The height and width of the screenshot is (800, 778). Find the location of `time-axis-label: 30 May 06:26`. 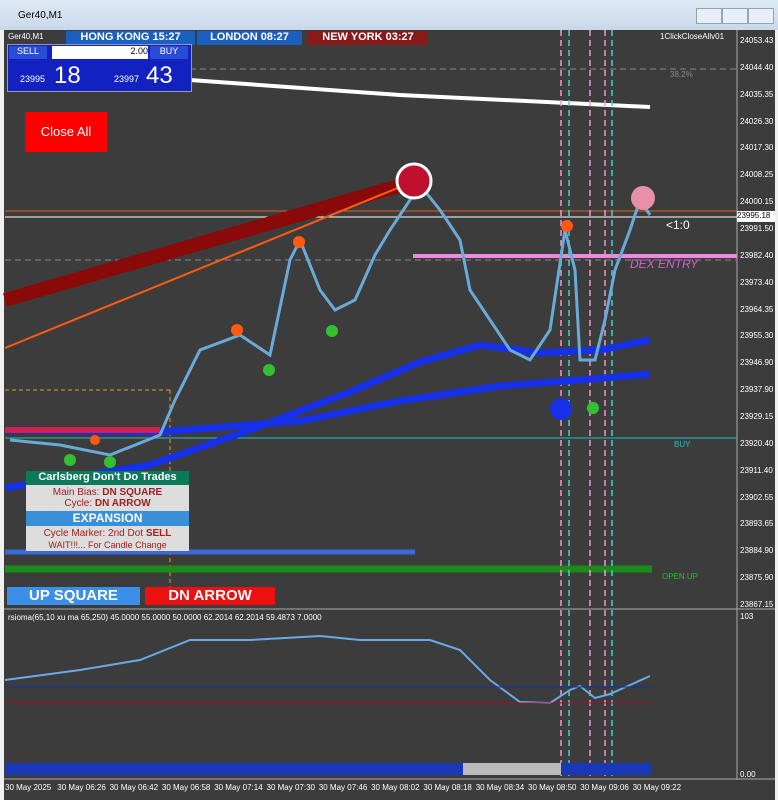

time-axis-label: 30 May 06:26 is located at coordinates (81, 787).